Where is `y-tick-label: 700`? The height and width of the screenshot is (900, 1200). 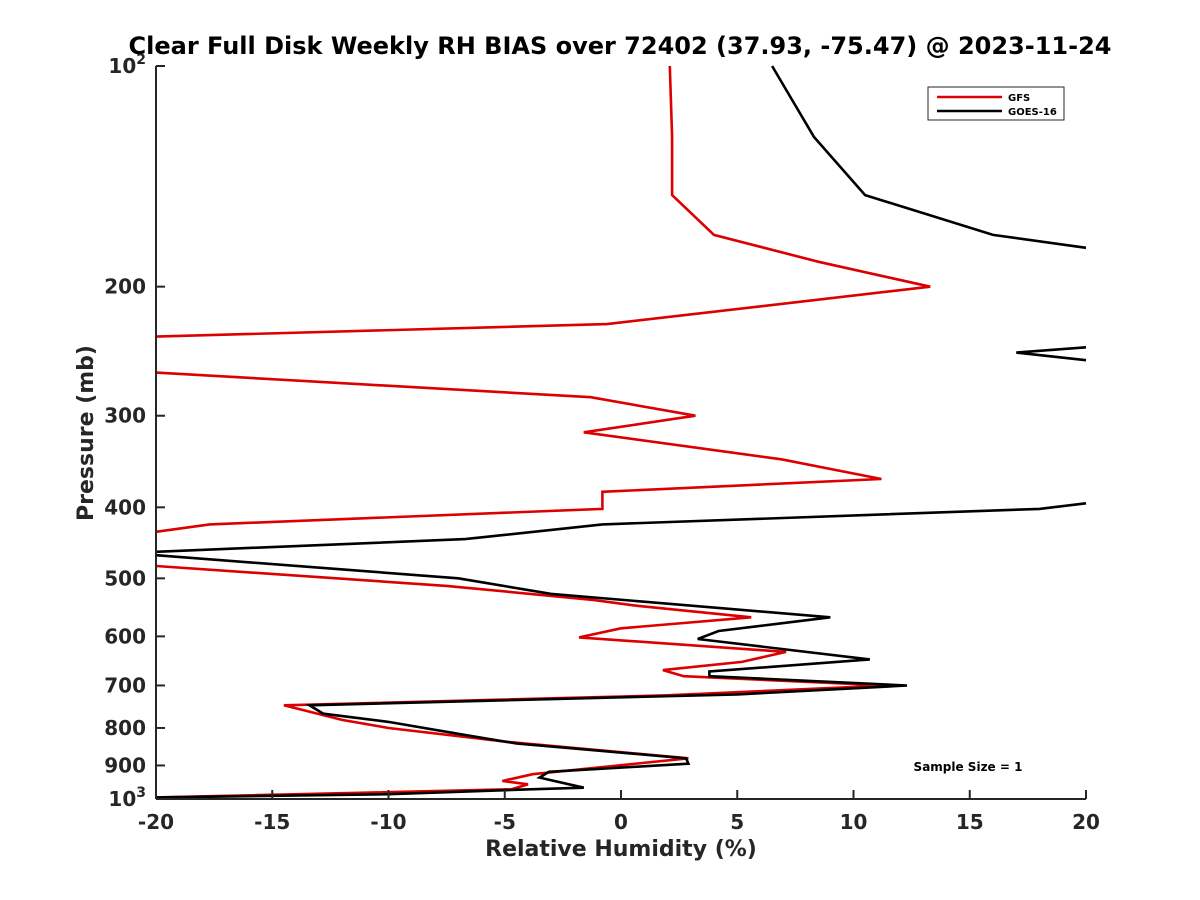 y-tick-label: 700 is located at coordinates (125, 685).